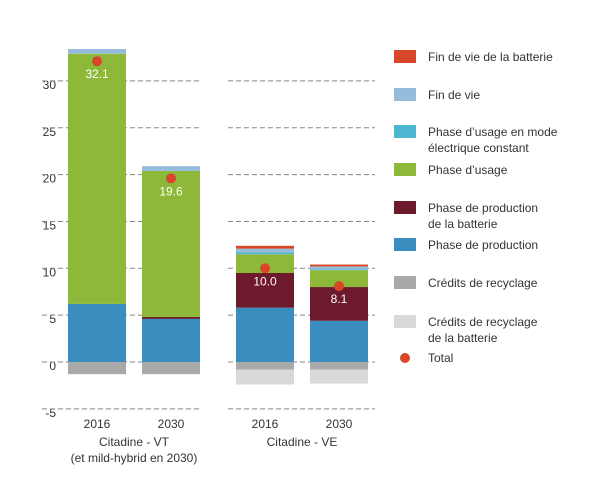 This screenshot has width=600, height=503. What do you see at coordinates (483, 330) in the screenshot?
I see `legend-label: Crédits de recyclage de la batterie` at bounding box center [483, 330].